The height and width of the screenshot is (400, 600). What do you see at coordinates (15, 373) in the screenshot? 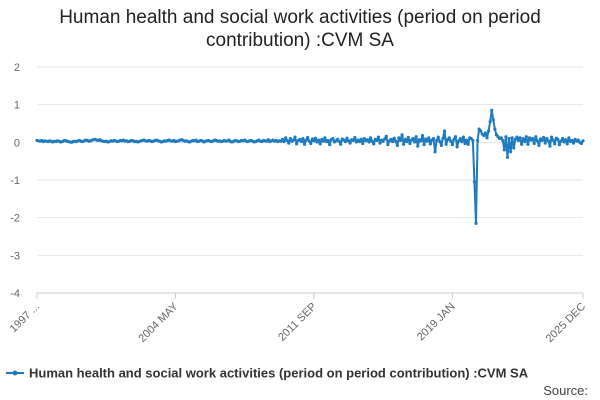
I see `legend-marker` at bounding box center [15, 373].